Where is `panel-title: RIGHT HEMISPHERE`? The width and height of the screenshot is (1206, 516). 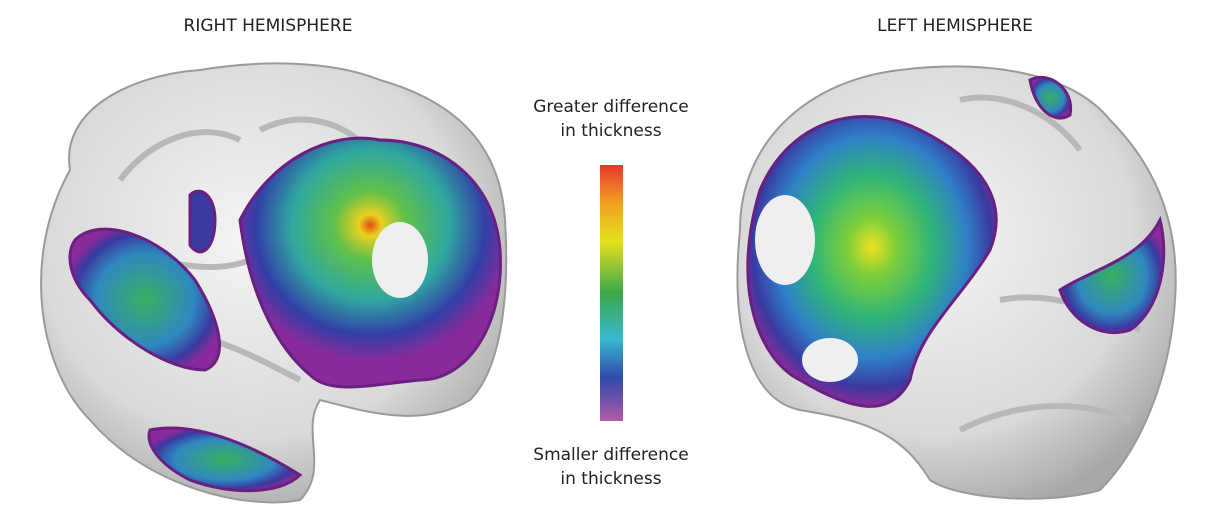
panel-title: RIGHT HEMISPHERE is located at coordinates (268, 26).